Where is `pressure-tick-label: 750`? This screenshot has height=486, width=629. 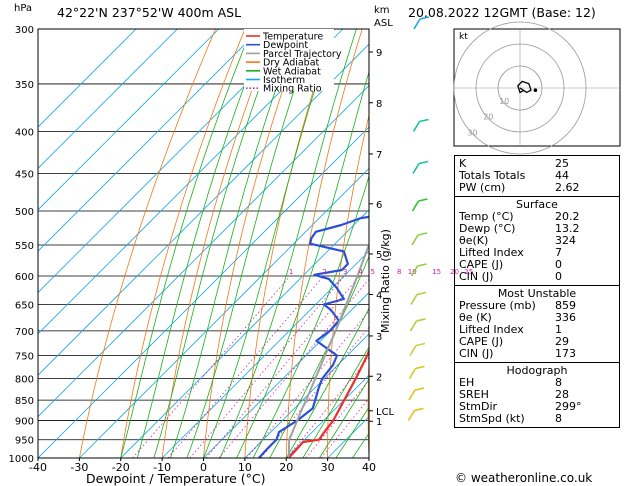
pressure-tick-label: 750 is located at coordinates (24, 356).